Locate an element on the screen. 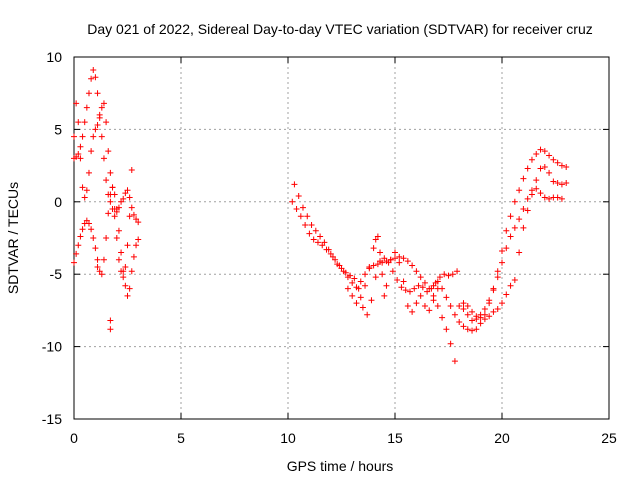  series-evening-arc-c is located at coordinates (515, 243).